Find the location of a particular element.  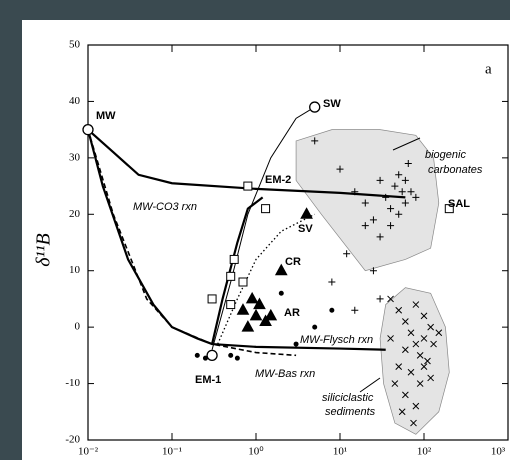

x-tick-label: 10¹ is located at coordinates (340, 452).